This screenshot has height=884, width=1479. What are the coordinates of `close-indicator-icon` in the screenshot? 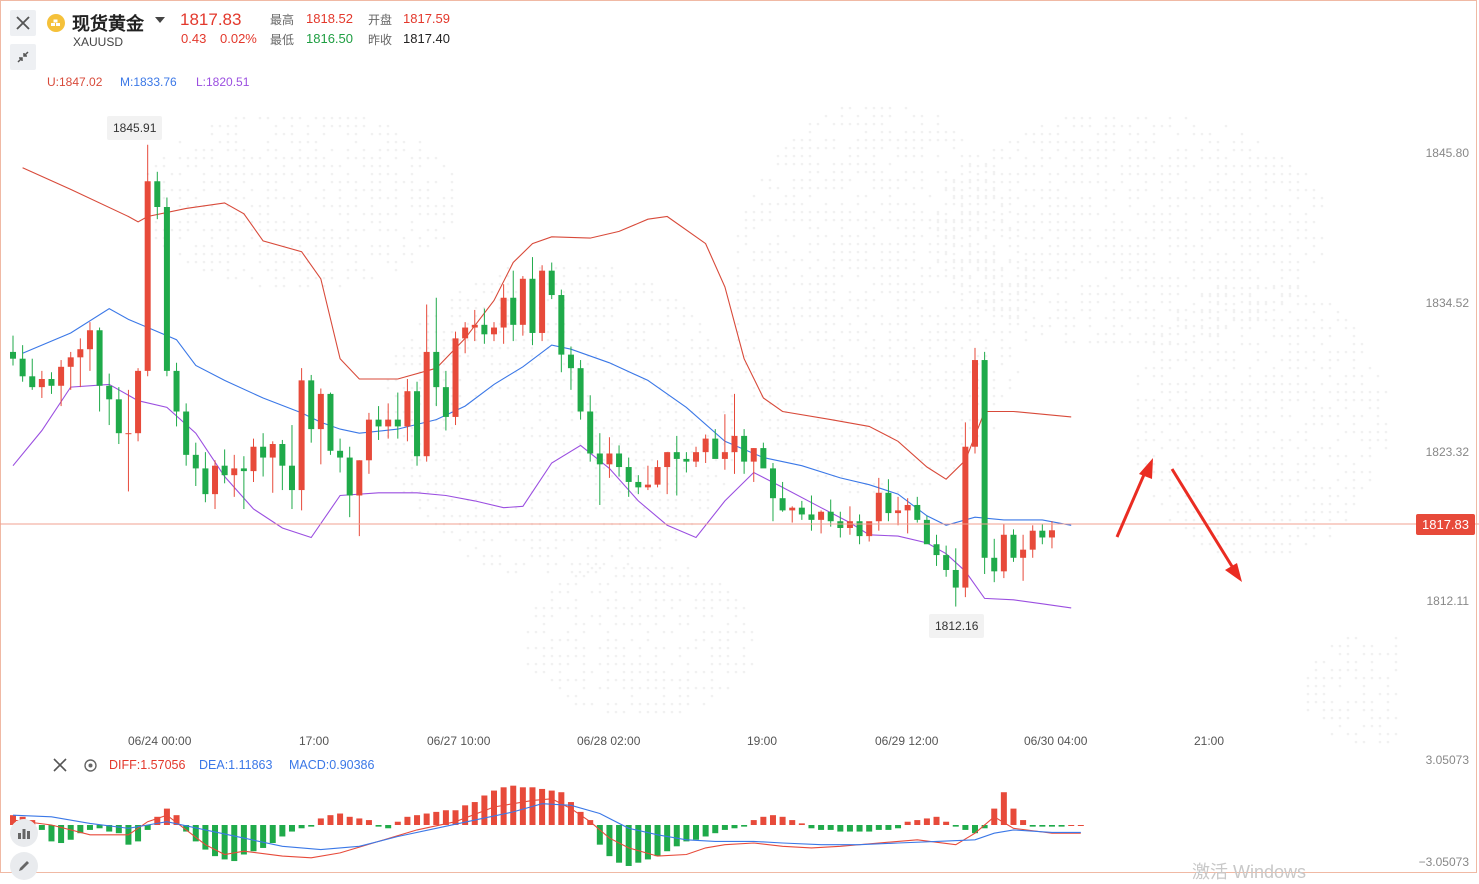 It's located at (60, 765).